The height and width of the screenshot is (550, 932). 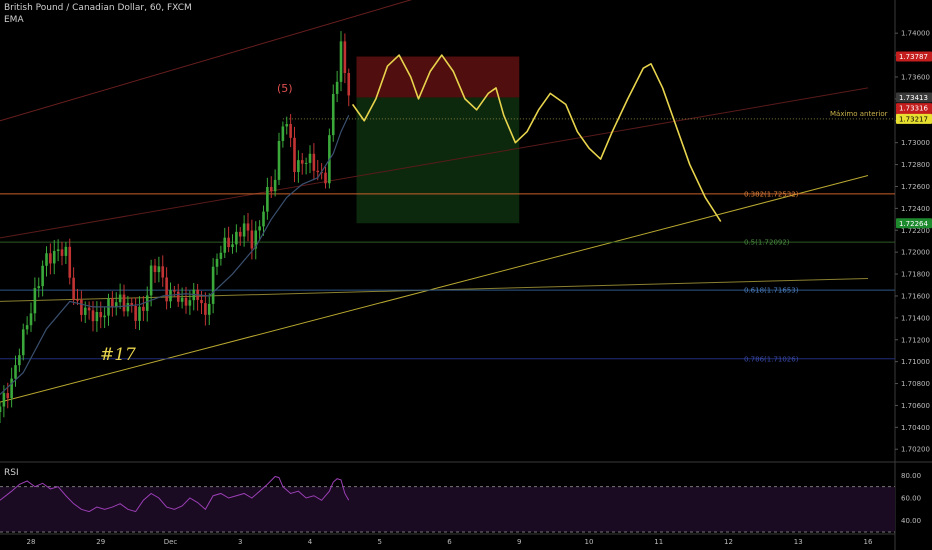 I want to click on y-tick-label: 1.72600, so click(x=915, y=187).